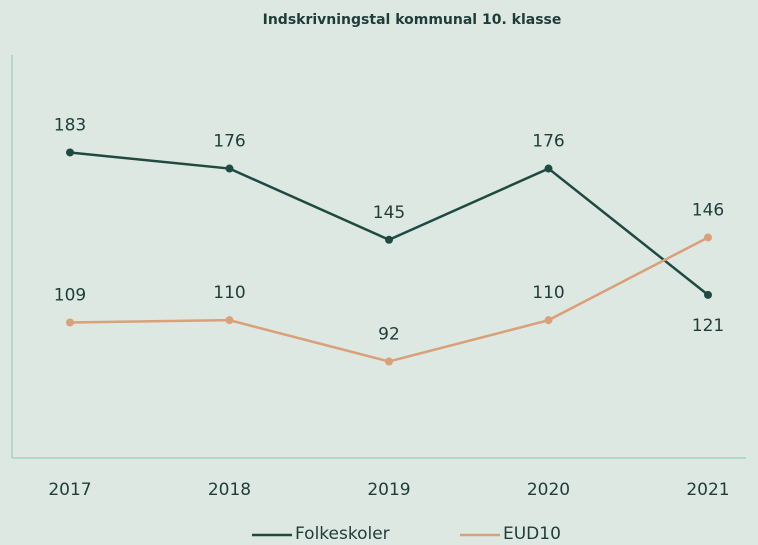 The height and width of the screenshot is (545, 758). Describe the element at coordinates (388, 490) in the screenshot. I see `x-tick-label: 2019` at that location.